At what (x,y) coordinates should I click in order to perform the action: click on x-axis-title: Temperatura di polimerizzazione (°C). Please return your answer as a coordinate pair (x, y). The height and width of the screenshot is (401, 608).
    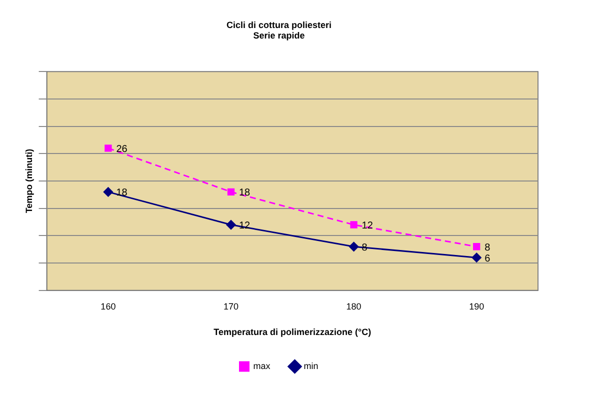
    Looking at the image, I should click on (293, 332).